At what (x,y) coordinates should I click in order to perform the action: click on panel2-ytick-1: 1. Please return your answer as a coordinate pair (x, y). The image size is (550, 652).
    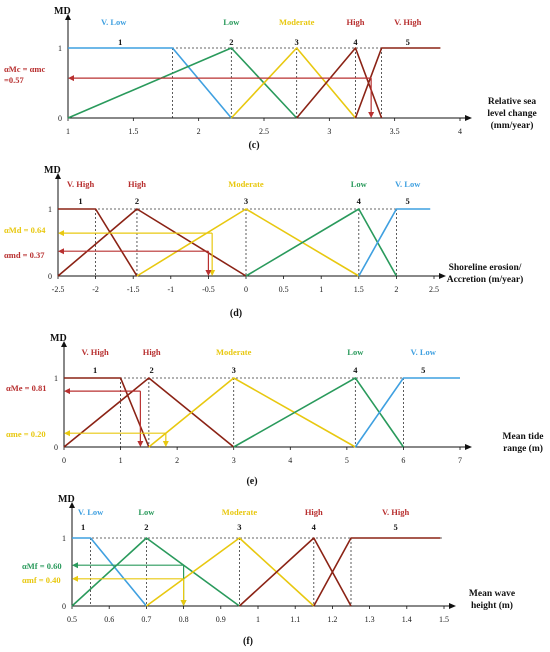
    Looking at the image, I should click on (56, 378).